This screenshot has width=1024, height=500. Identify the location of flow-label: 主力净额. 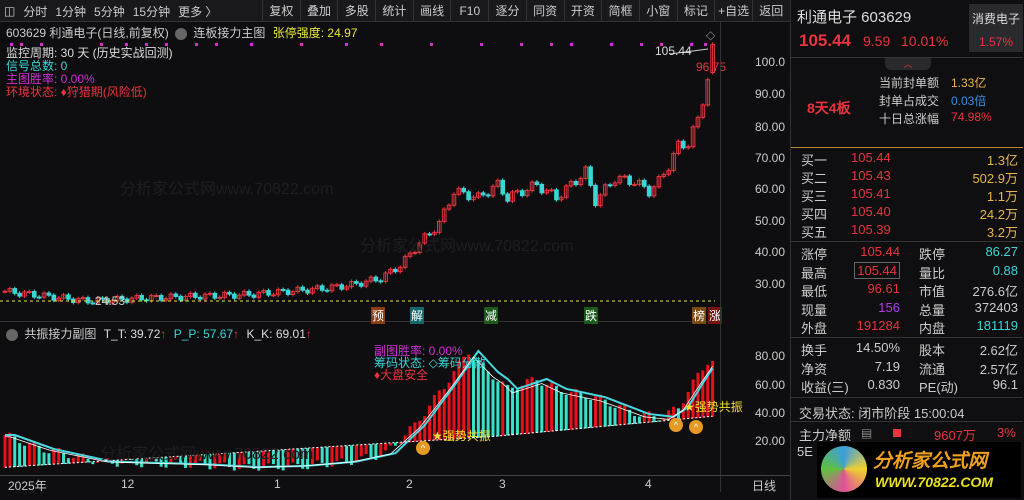
(825, 435).